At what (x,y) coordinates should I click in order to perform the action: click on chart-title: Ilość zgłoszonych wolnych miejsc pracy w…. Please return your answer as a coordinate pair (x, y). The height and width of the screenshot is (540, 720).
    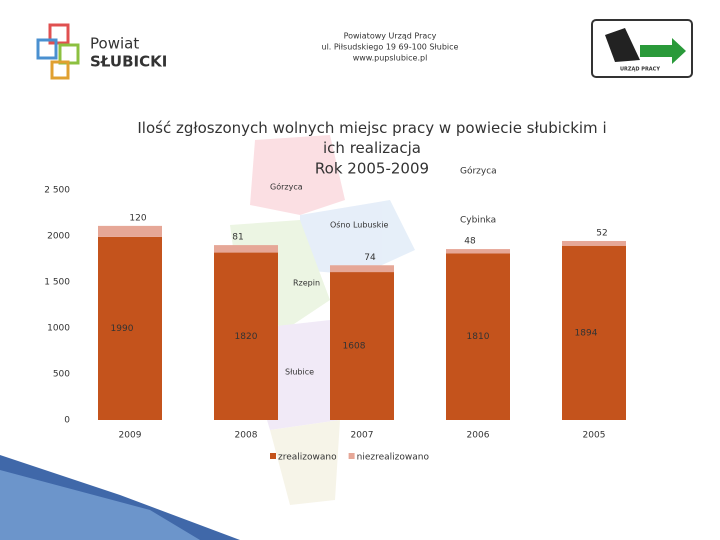
    Looking at the image, I should click on (371, 138).